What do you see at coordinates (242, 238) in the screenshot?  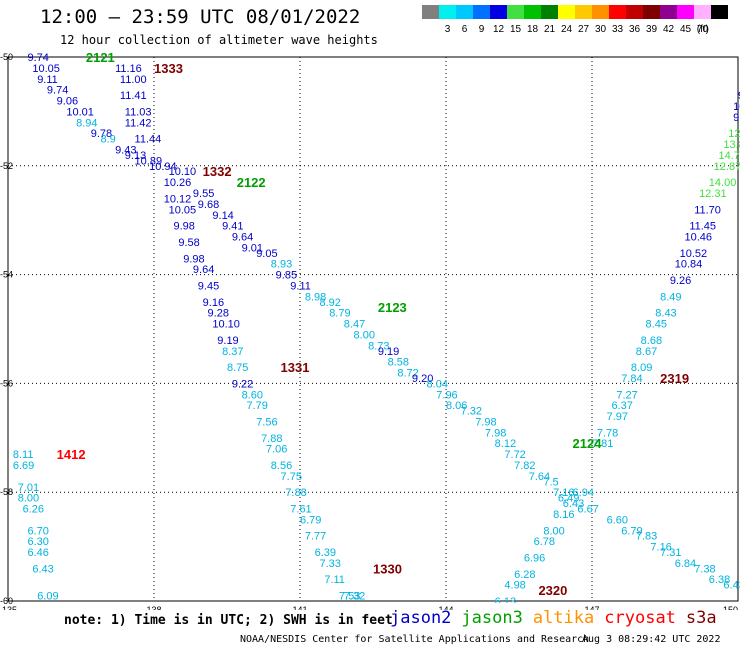 I see `swh-value: 9.64` at bounding box center [242, 238].